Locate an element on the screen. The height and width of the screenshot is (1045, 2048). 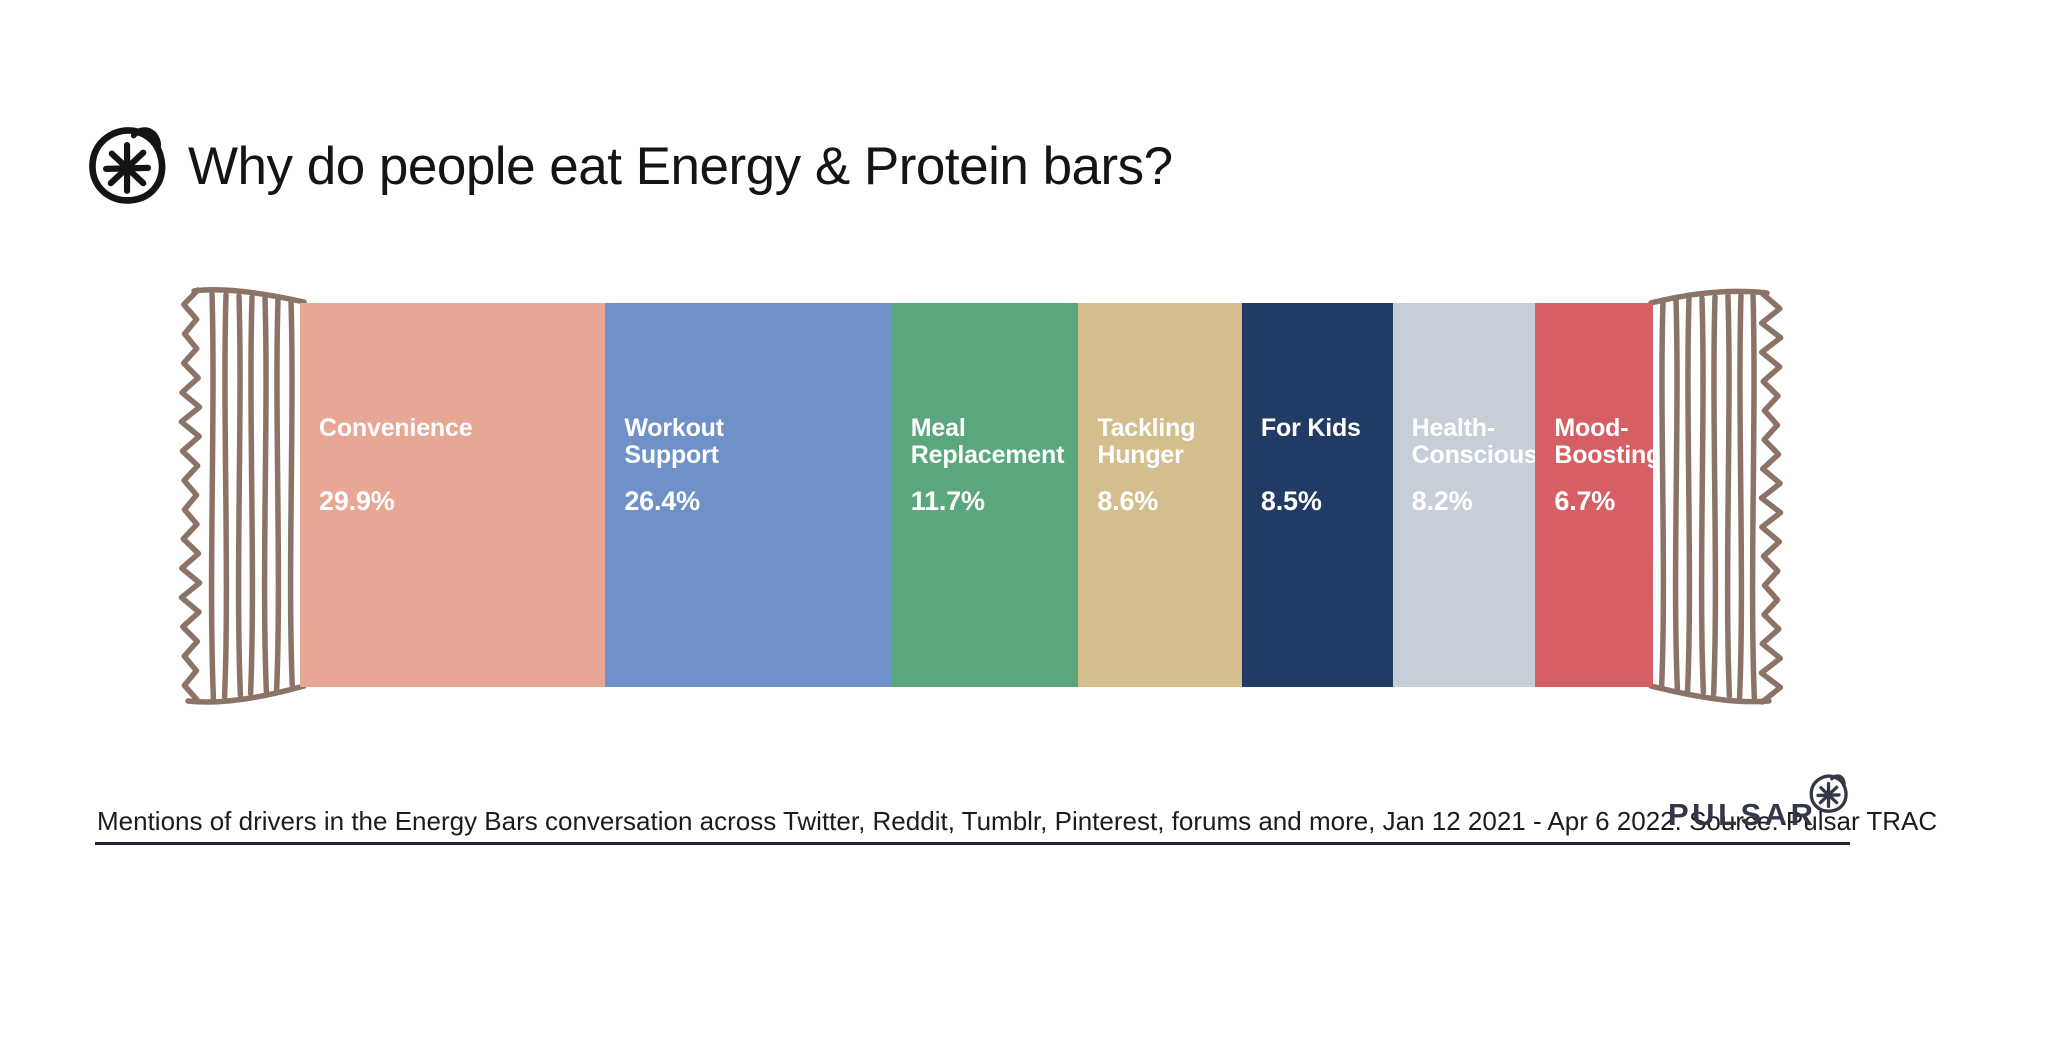
segment-value: 26.4% is located at coordinates (662, 501).